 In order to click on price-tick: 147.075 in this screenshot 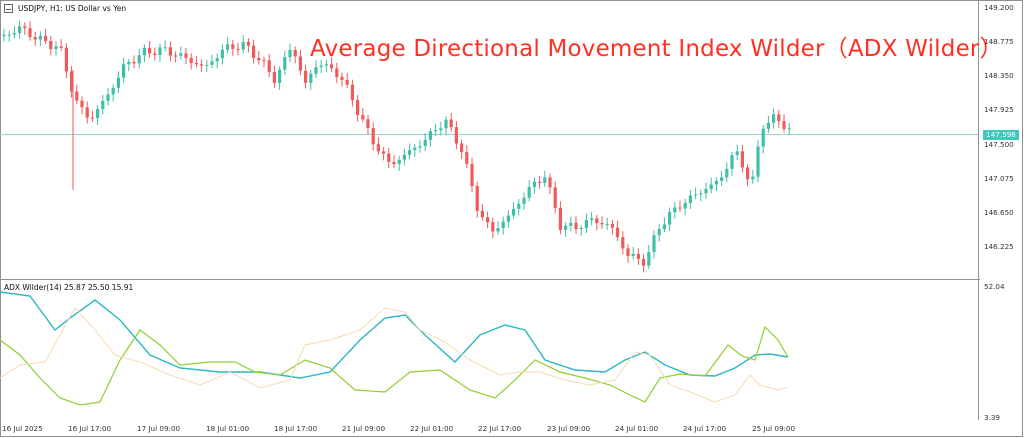, I will do `click(999, 178)`.